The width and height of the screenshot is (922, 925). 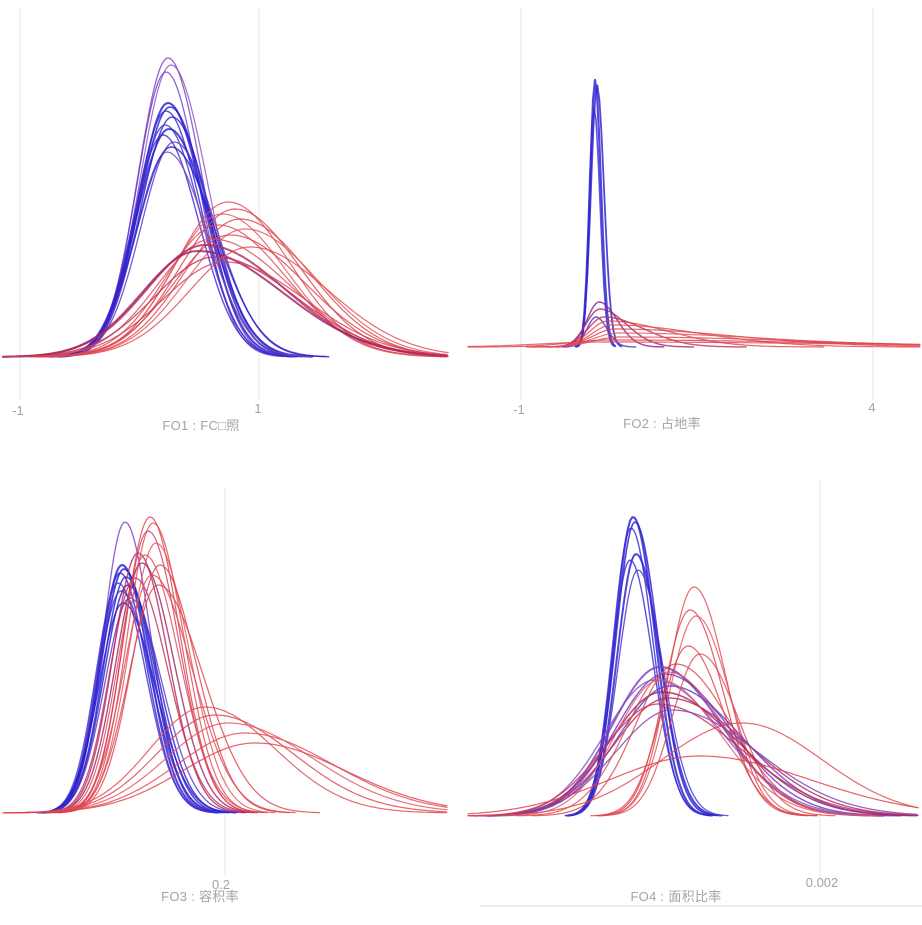 I want to click on fo2-tick-4: 4, so click(x=872, y=407).